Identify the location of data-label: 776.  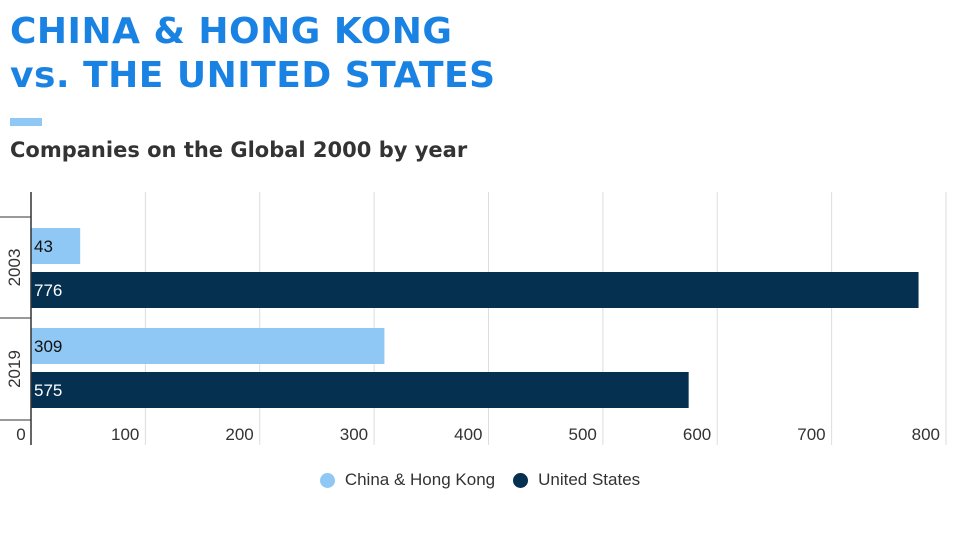
(48, 290).